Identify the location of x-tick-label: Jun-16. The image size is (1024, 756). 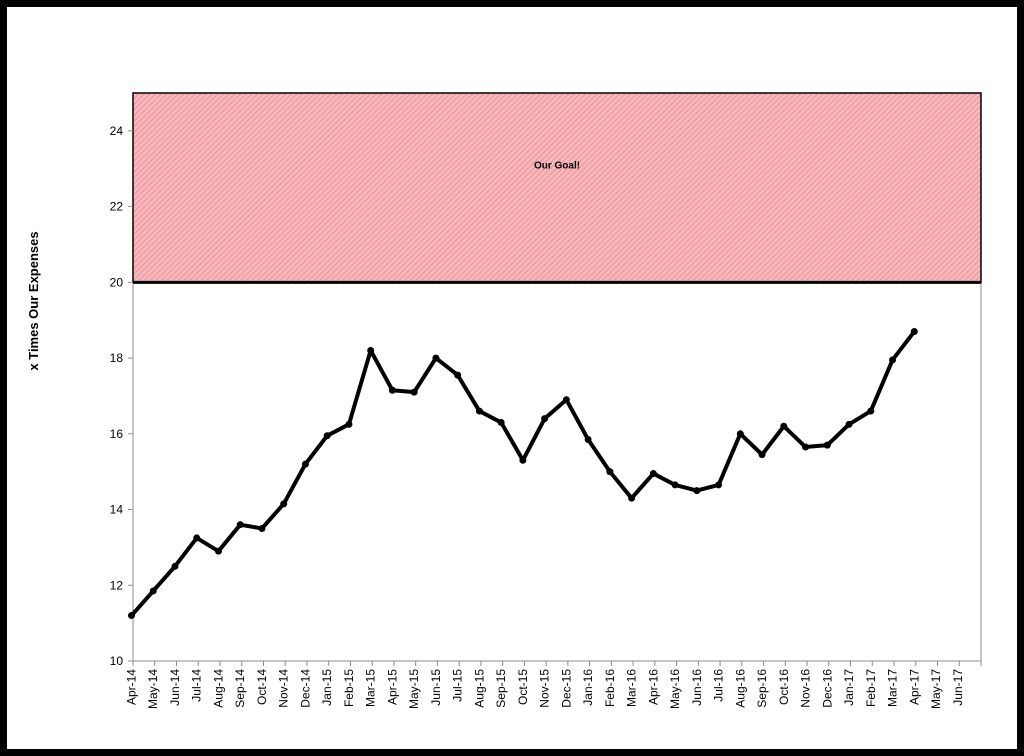
(697, 687).